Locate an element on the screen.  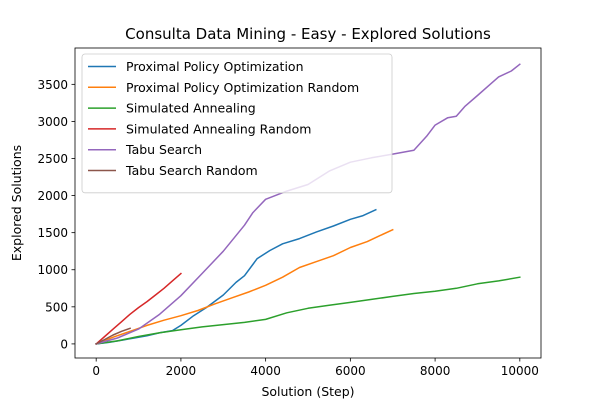
x-tick-label-0: 0 is located at coordinates (96, 371).